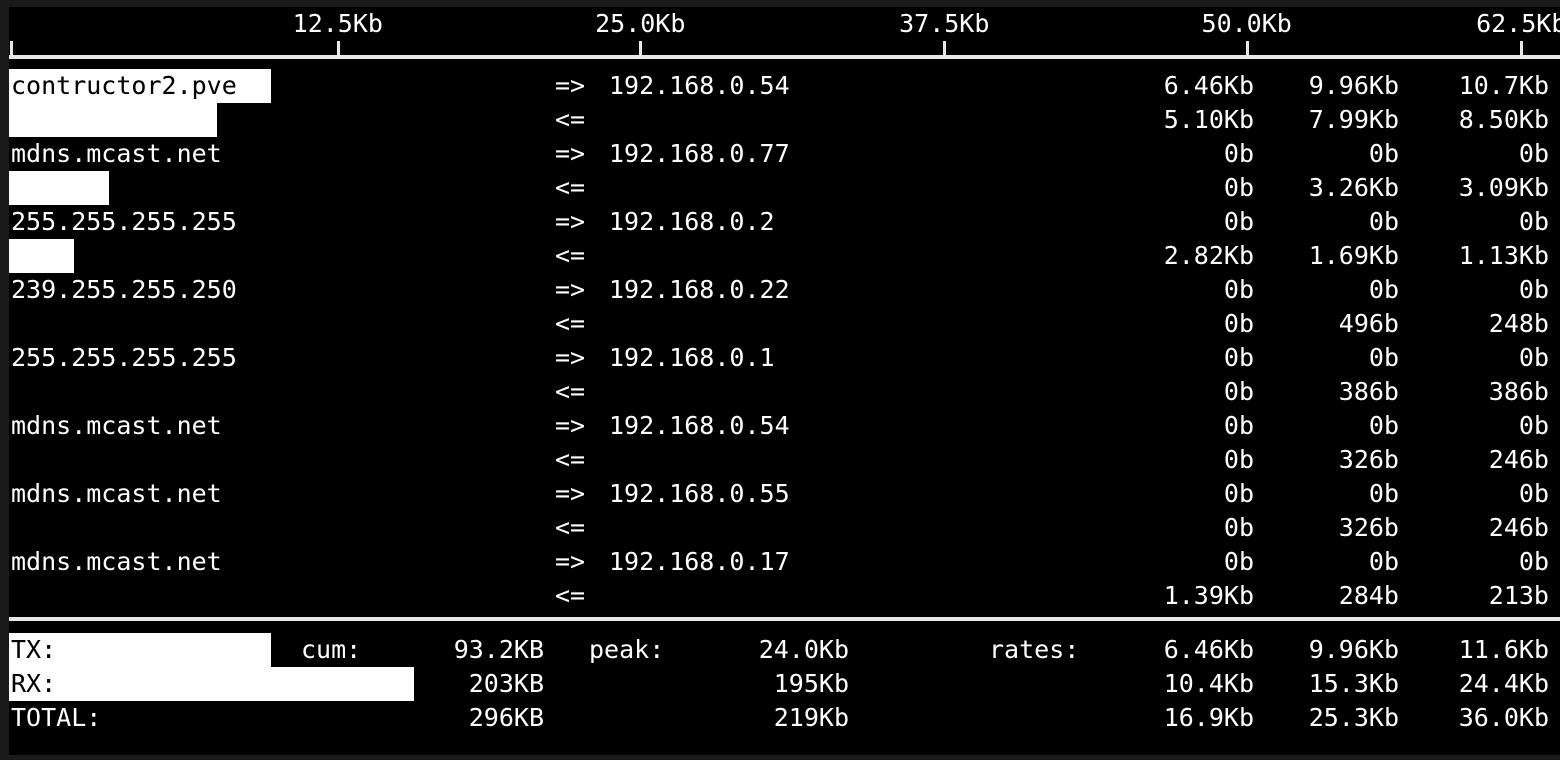 The image size is (1560, 760). What do you see at coordinates (944, 23) in the screenshot?
I see `scale-tick-label: 37.5Kb` at bounding box center [944, 23].